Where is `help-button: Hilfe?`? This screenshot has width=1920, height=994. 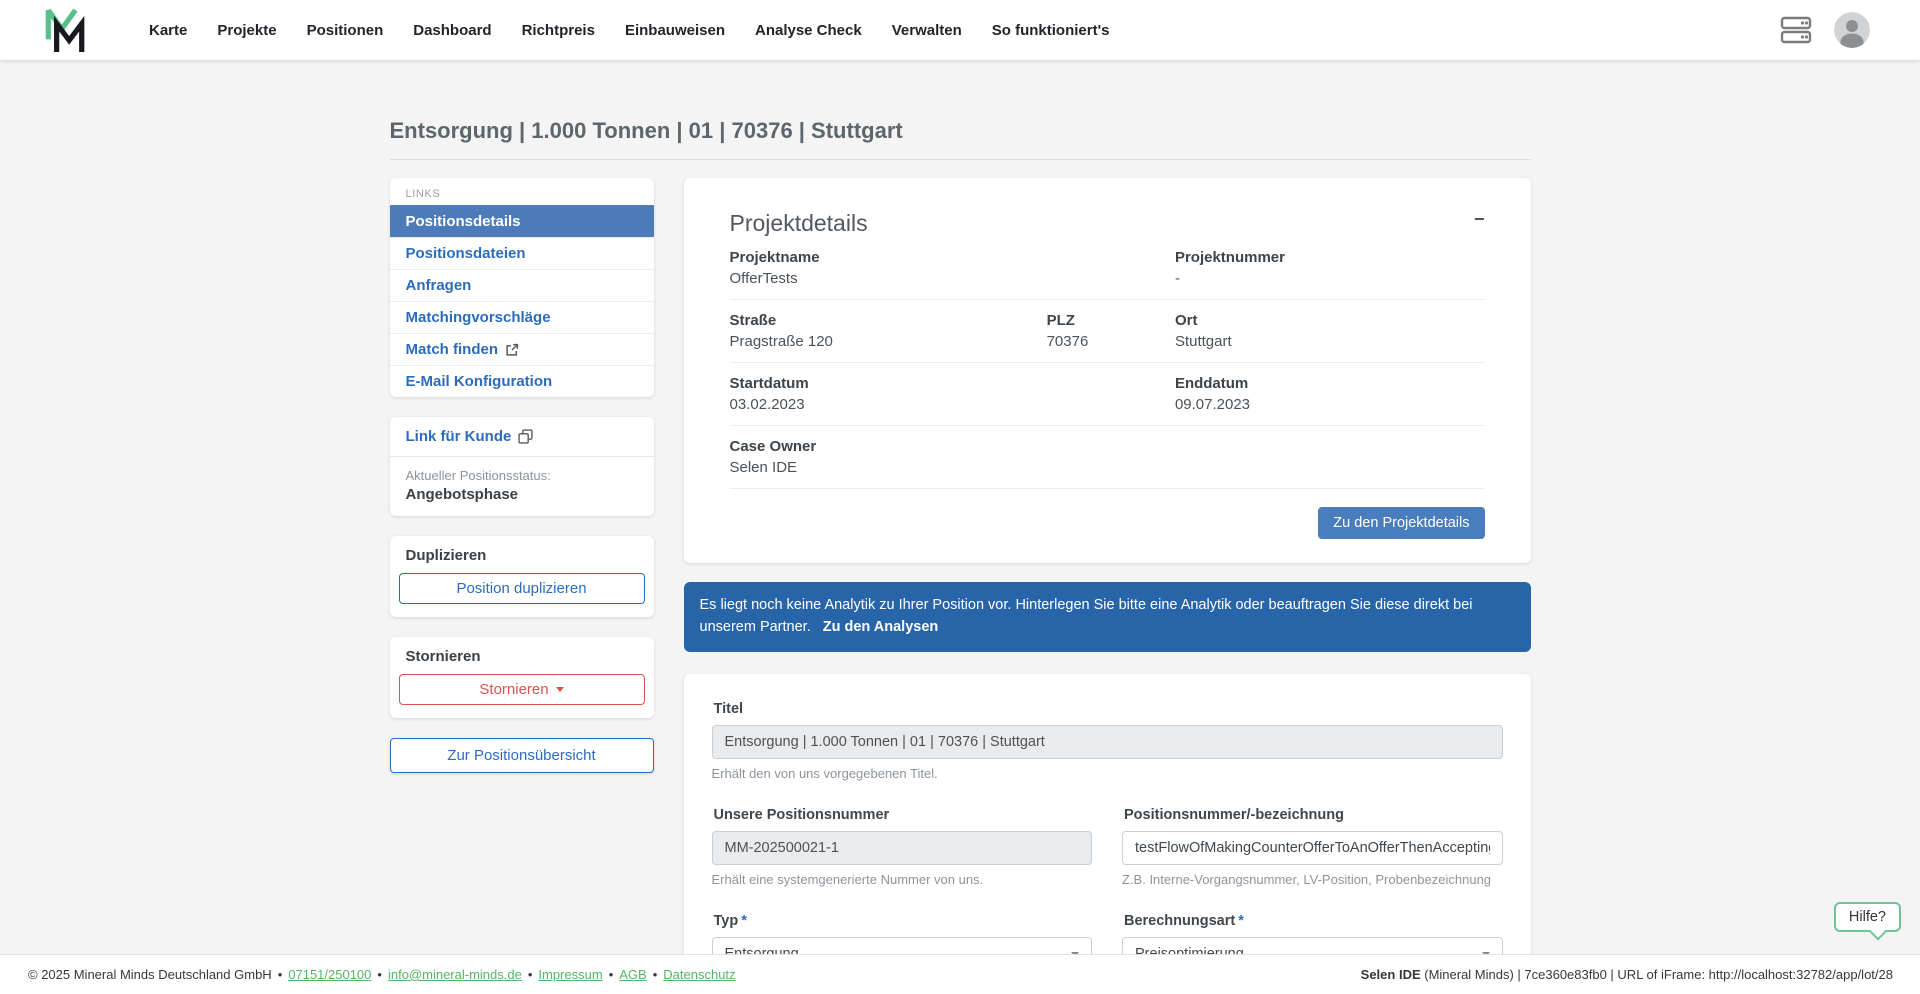
help-button: Hilfe? is located at coordinates (1867, 921).